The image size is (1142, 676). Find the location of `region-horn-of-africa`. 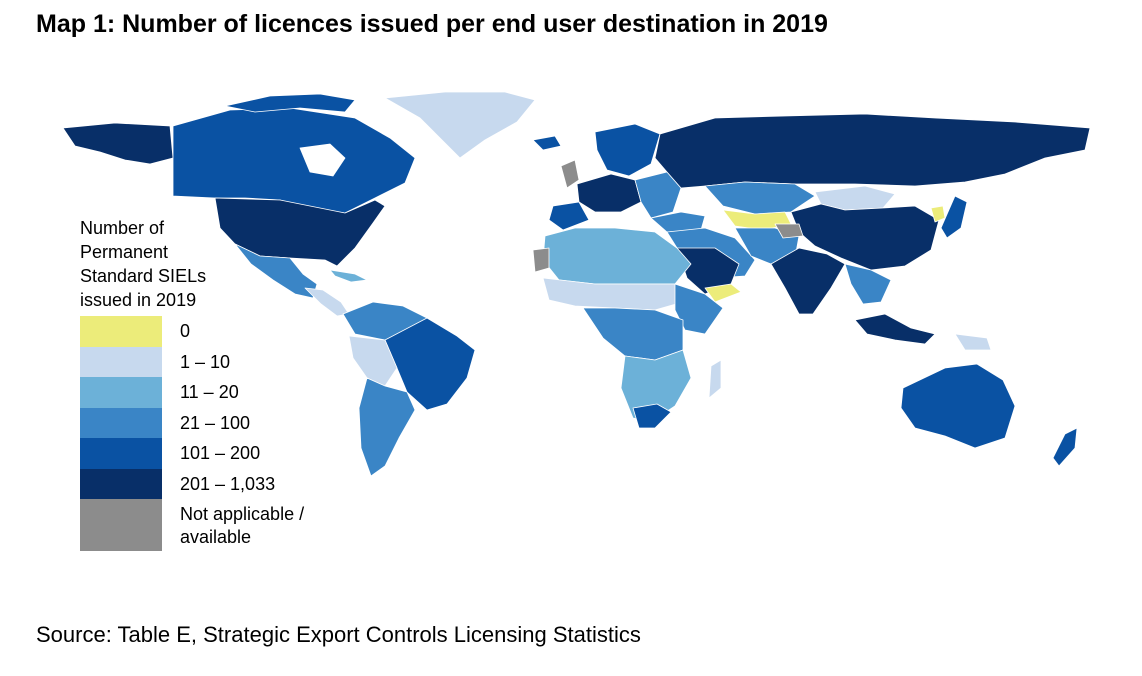

region-horn-of-africa is located at coordinates (699, 309).